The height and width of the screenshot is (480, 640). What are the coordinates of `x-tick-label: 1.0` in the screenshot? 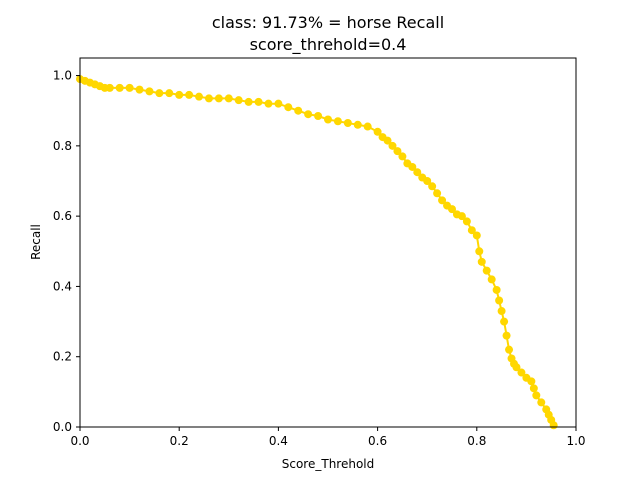 It's located at (575, 441).